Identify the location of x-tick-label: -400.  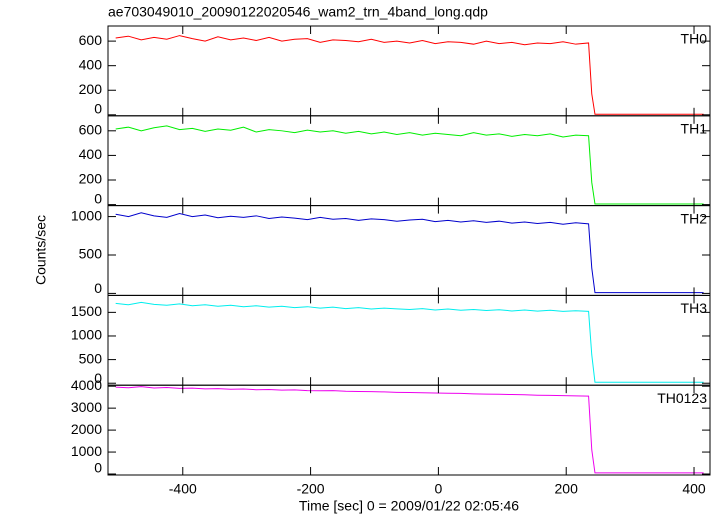
(183, 489).